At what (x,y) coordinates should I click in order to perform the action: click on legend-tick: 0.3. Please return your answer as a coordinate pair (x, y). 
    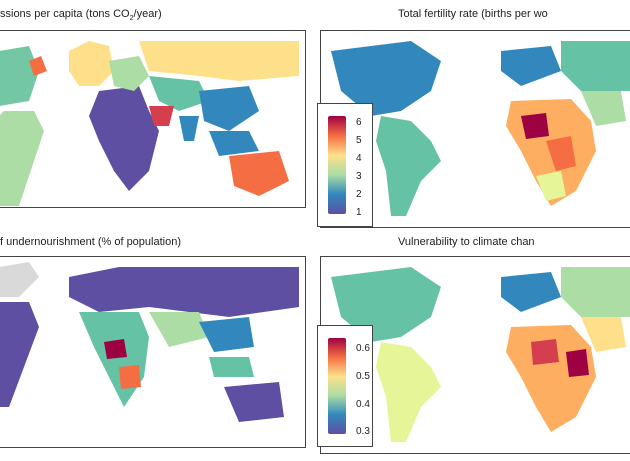
    Looking at the image, I should click on (363, 431).